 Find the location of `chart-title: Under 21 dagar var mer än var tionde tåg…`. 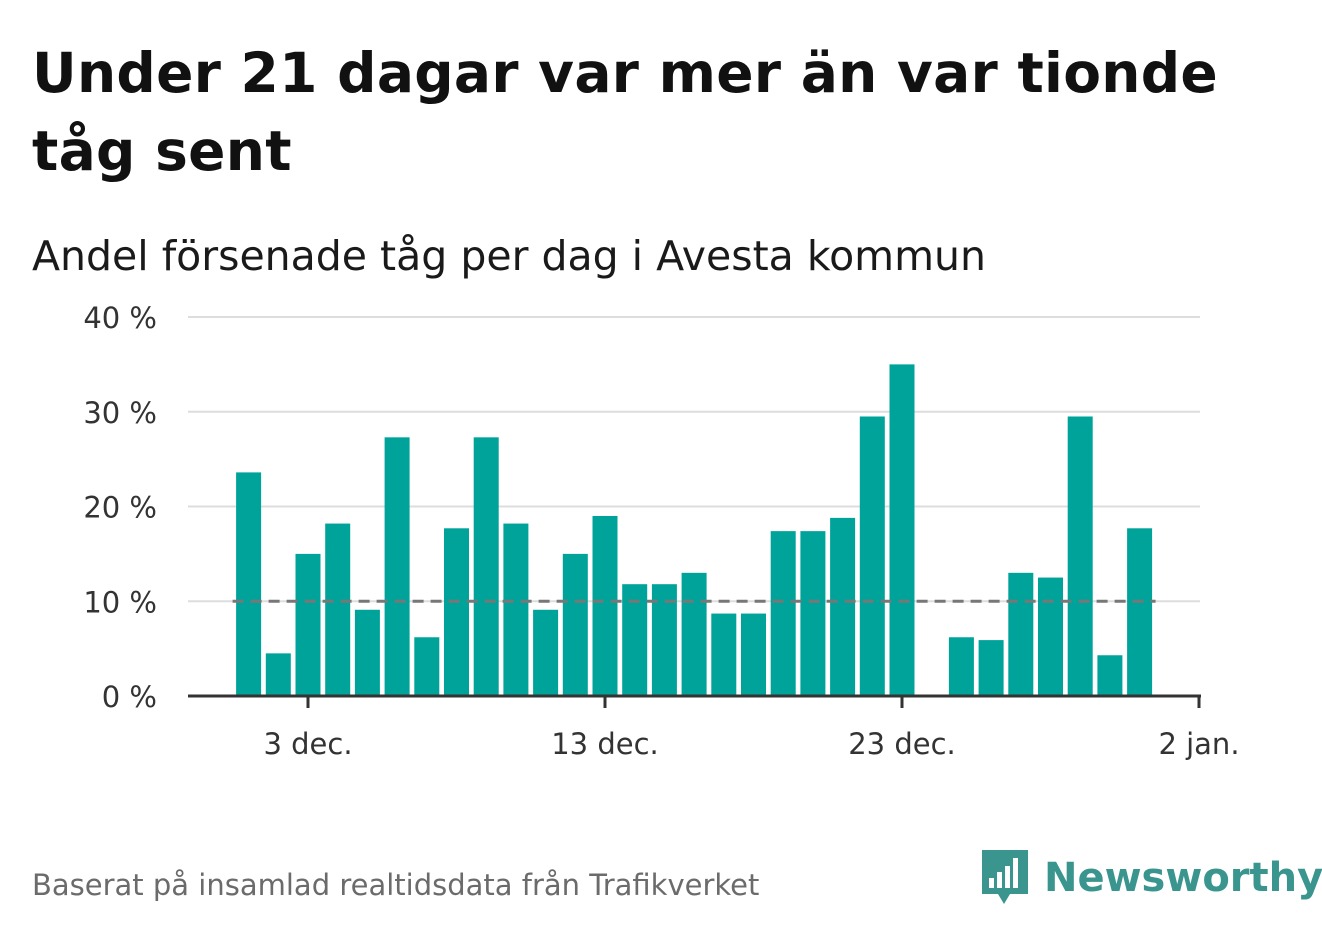

chart-title: Under 21 dagar var mer än var tionde tåg… is located at coordinates (625, 112).